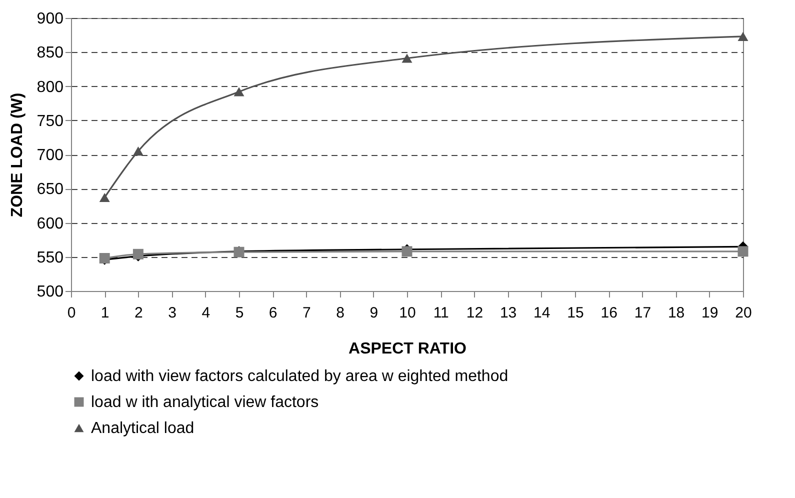 This screenshot has width=795, height=498. What do you see at coordinates (50, 121) in the screenshot?
I see `y-tick-label: 750` at bounding box center [50, 121].